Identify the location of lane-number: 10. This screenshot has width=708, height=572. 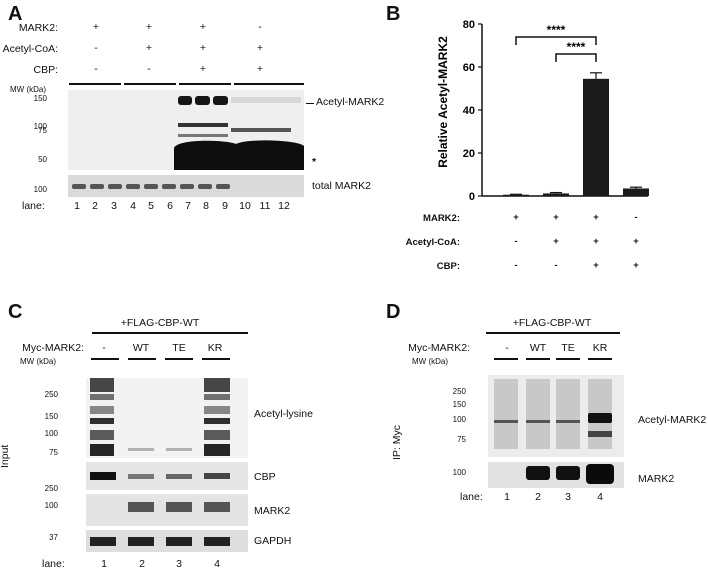
(245, 206).